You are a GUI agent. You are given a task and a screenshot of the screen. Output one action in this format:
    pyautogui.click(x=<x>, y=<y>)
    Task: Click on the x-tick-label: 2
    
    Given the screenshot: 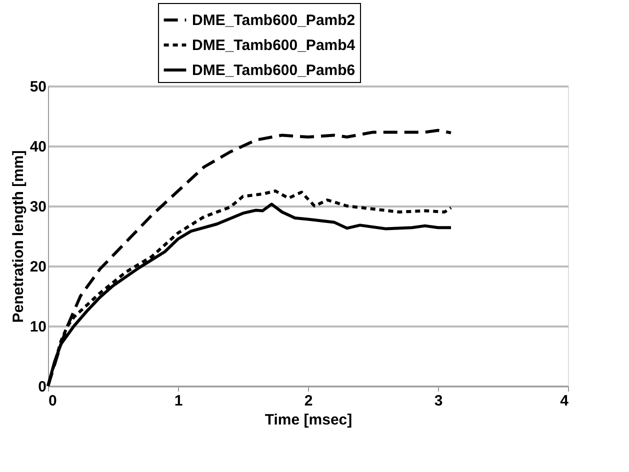 What is the action you would take?
    pyautogui.click(x=308, y=401)
    